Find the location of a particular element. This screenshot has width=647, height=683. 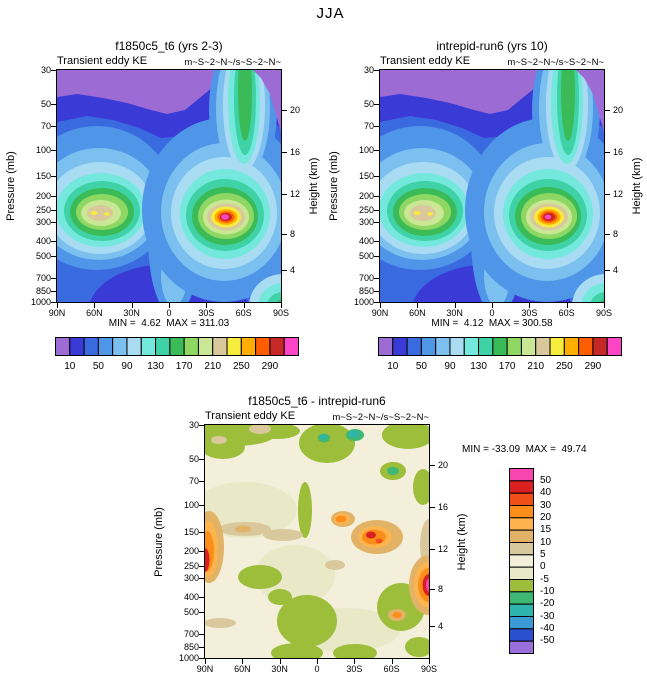

colorbar-label: 90 is located at coordinates (450, 366).